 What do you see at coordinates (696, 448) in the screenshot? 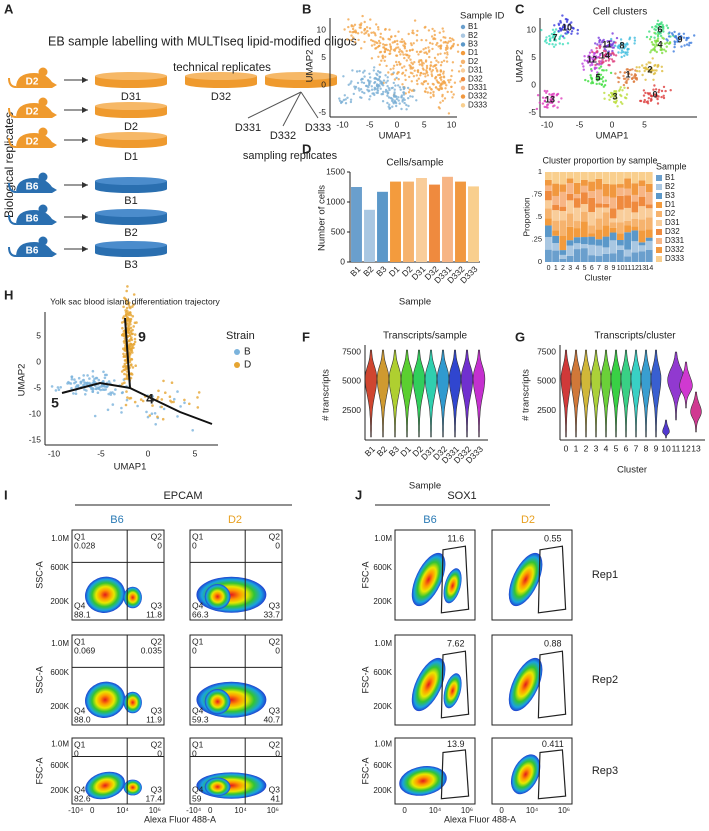
I see `label: 13` at bounding box center [696, 448].